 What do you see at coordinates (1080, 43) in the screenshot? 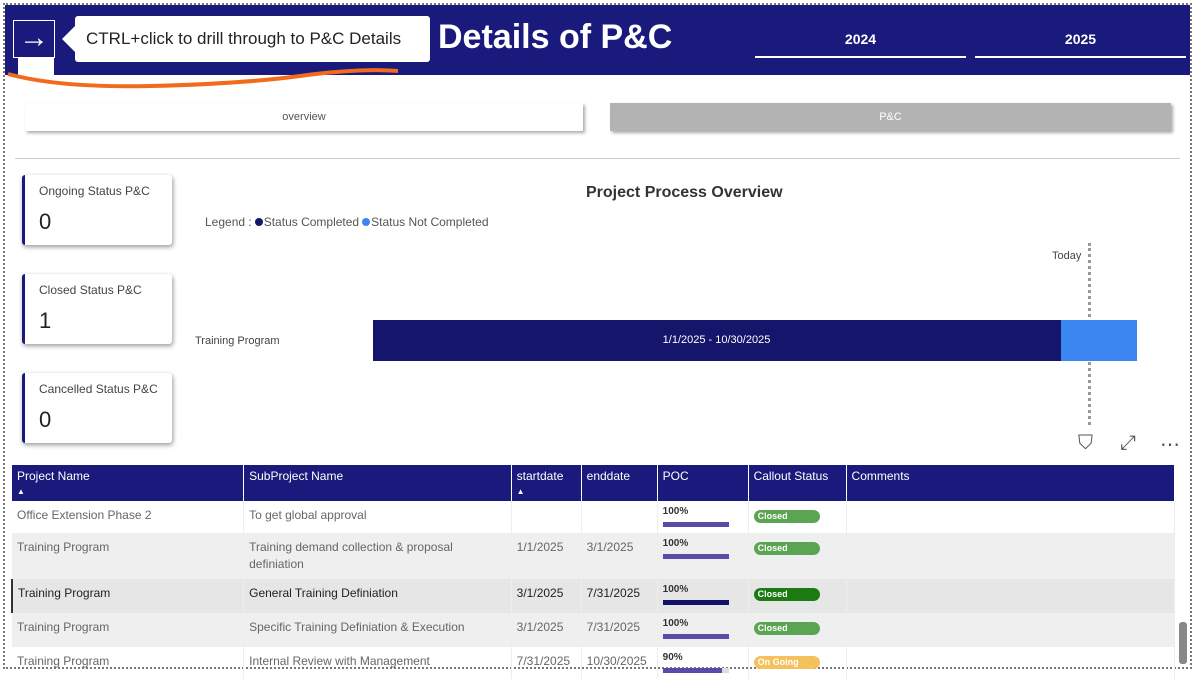
I see `year-button-2025: 2025` at bounding box center [1080, 43].